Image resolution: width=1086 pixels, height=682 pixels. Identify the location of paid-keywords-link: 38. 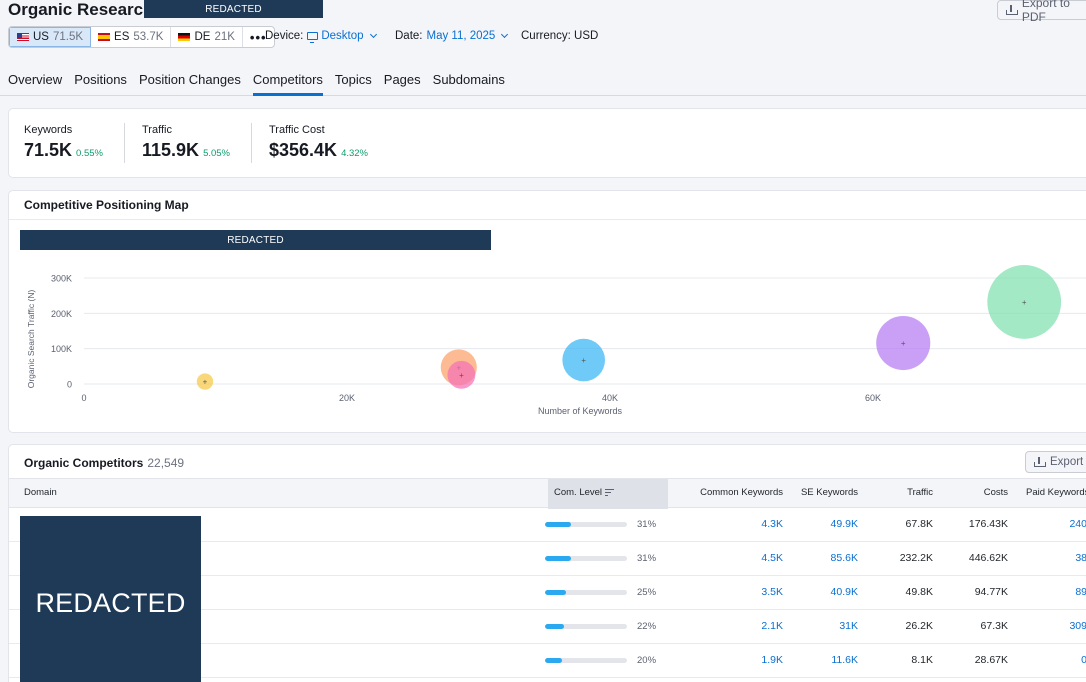
(1080, 558).